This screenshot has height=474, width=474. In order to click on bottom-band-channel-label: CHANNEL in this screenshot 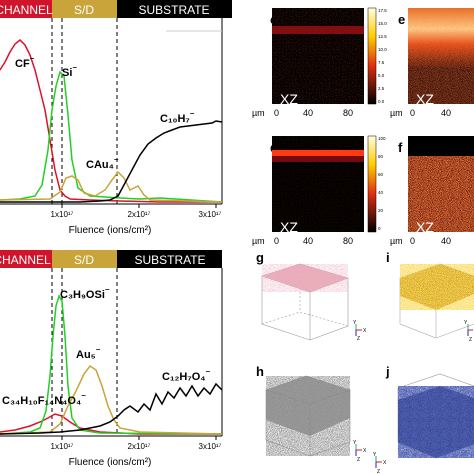, I will do `click(25, 260)`.